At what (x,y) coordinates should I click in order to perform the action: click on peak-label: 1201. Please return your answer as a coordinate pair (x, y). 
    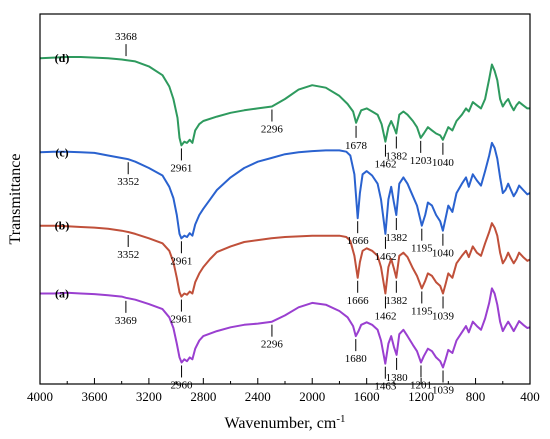
    Looking at the image, I should click on (421, 385).